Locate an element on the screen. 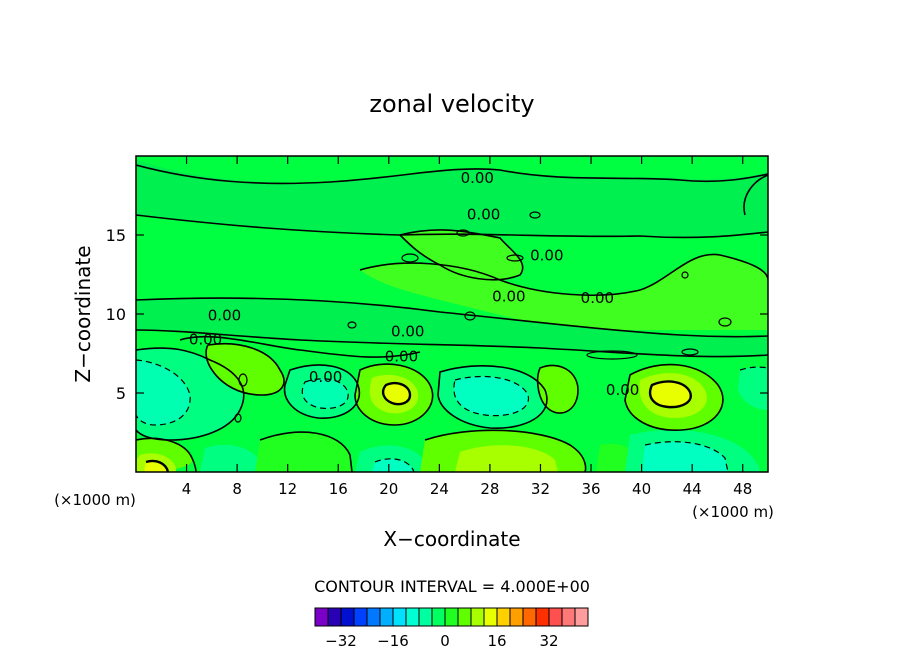  x-tick-label: 40 is located at coordinates (641, 489).